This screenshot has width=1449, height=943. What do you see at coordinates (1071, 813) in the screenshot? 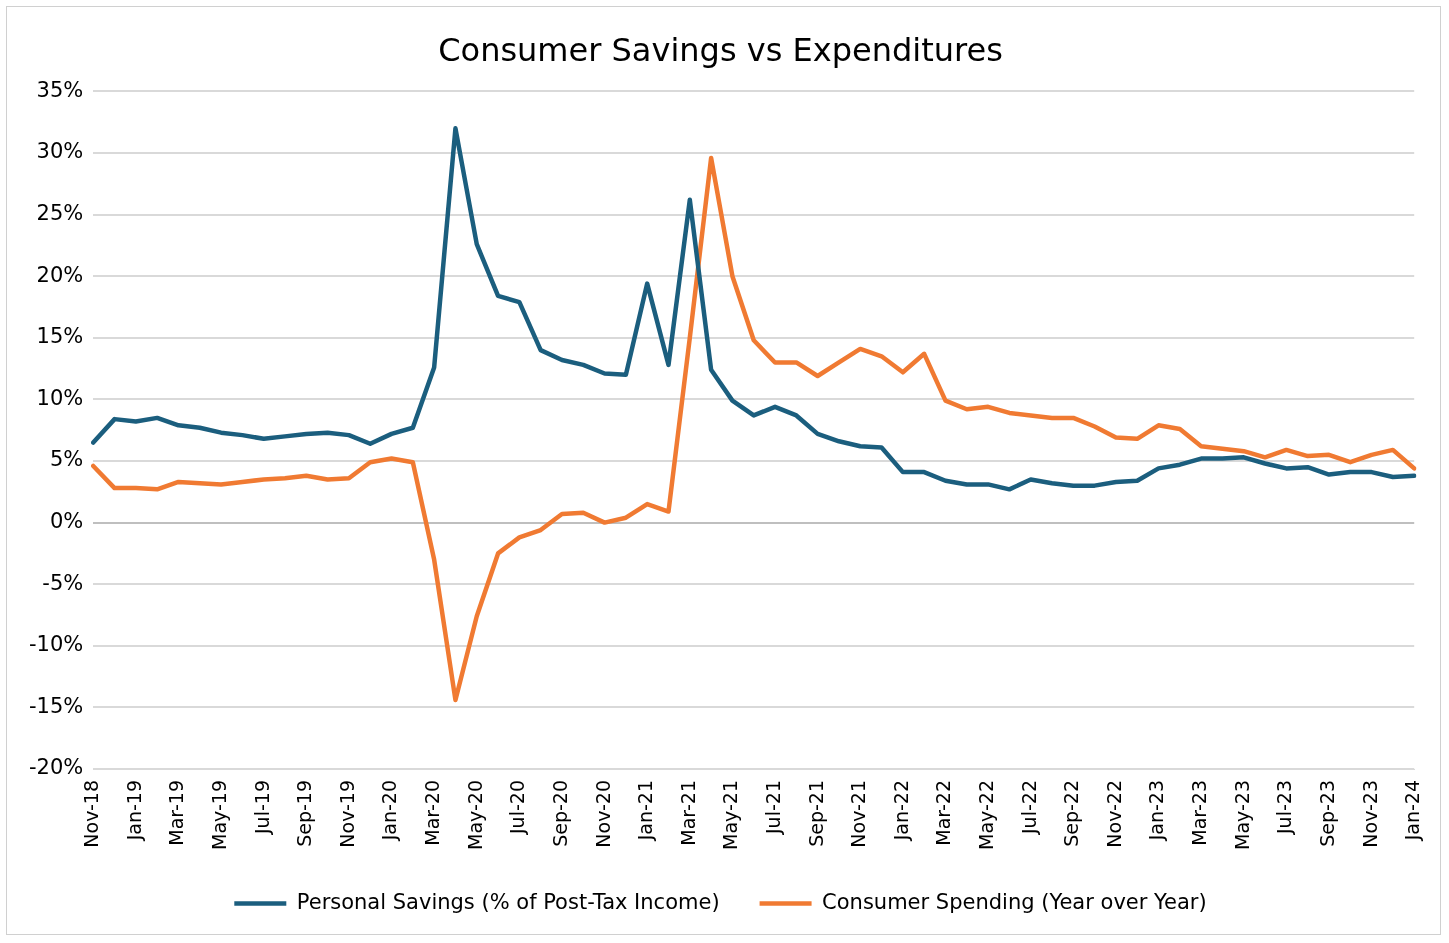
I see `x-tick-label: Sep-22` at bounding box center [1071, 813].